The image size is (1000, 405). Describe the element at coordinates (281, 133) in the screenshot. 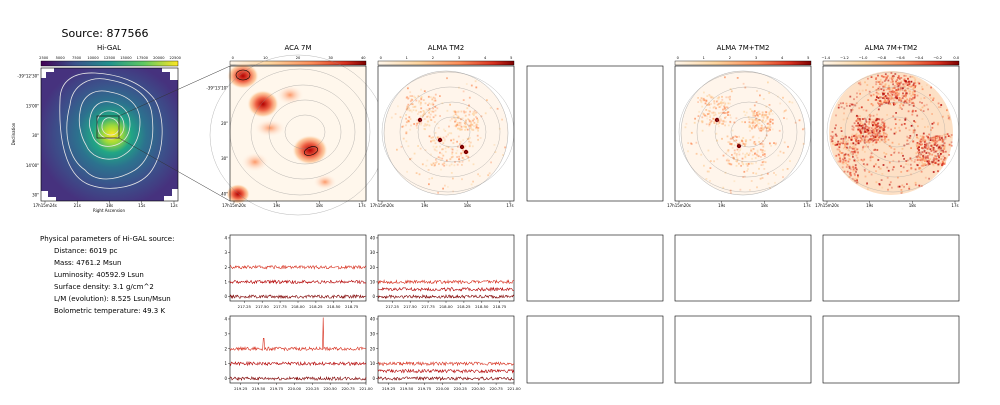

I see `aca-emission` at that location.